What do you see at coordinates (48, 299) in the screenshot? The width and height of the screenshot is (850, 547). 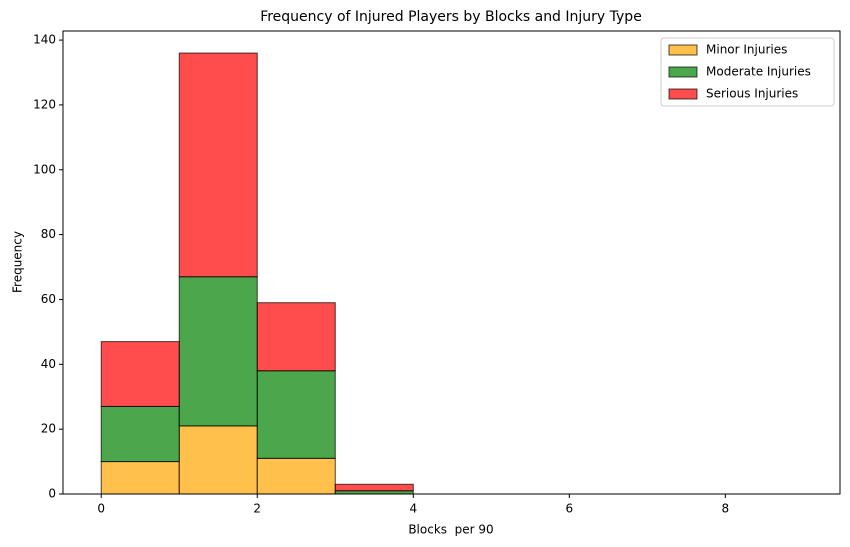 I see `y-tick-label: 60` at bounding box center [48, 299].